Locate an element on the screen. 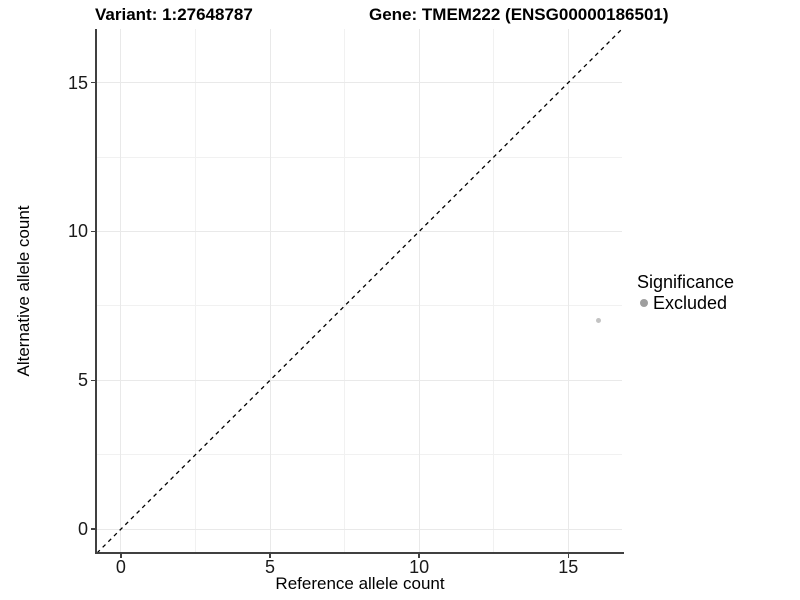 The image size is (800, 600). gene-title: Gene: TMEM222 (ENSG00000186501) is located at coordinates (519, 14).